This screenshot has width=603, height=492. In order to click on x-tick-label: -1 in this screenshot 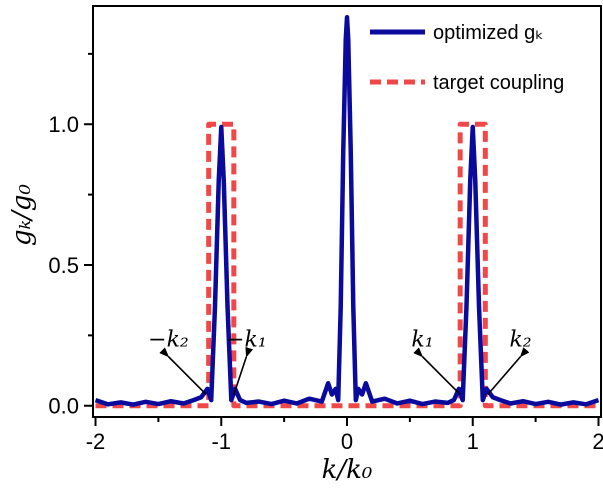, I will do `click(221, 441)`.